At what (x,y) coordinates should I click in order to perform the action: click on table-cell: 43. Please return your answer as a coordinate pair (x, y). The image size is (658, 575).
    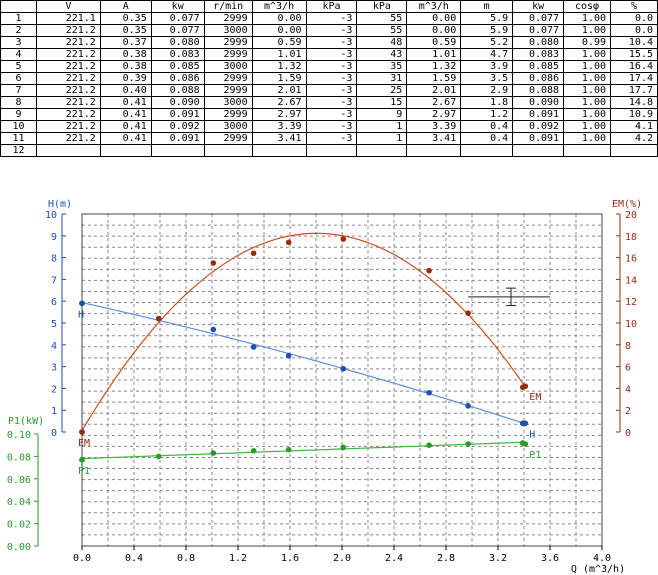
    Looking at the image, I should click on (382, 55).